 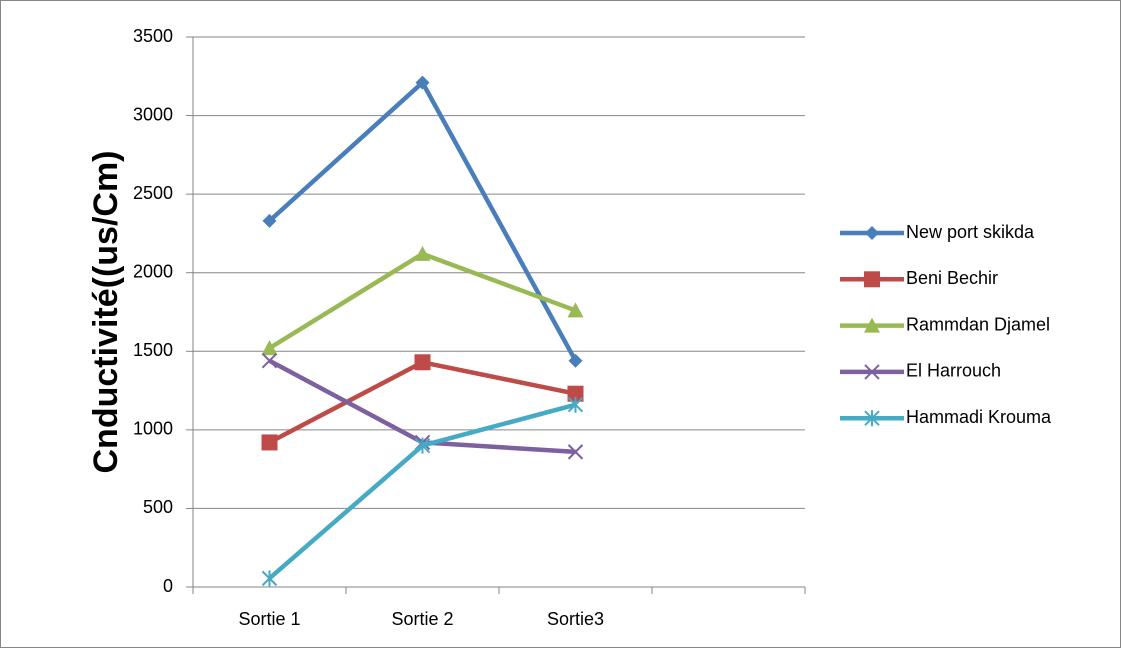 What do you see at coordinates (952, 278) in the screenshot?
I see `legend-label: Beni Bechir` at bounding box center [952, 278].